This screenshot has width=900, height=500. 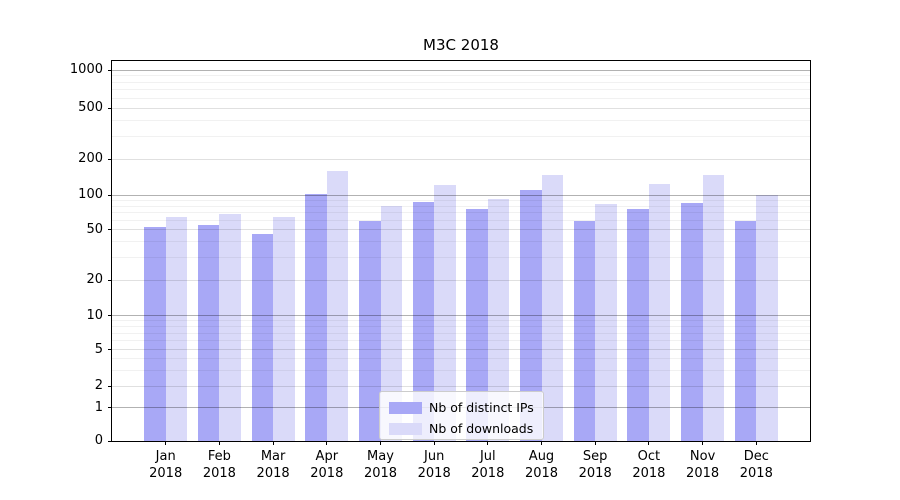 I want to click on y-tick-label-50: 50, so click(x=94, y=229).